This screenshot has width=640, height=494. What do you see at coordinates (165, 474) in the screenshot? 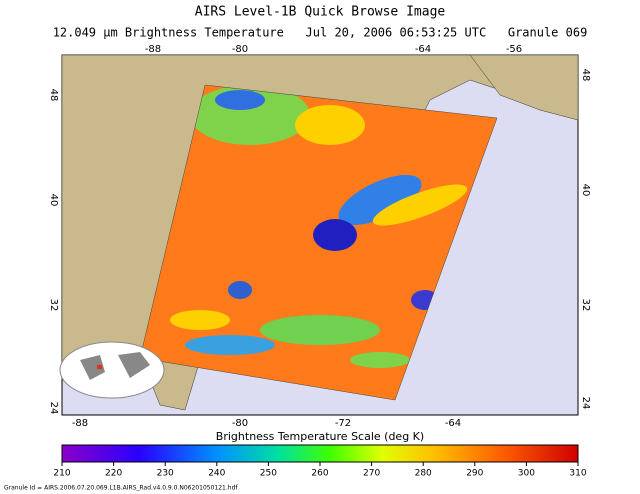
I see `colorbar-tick-label: 230` at bounding box center [165, 474].